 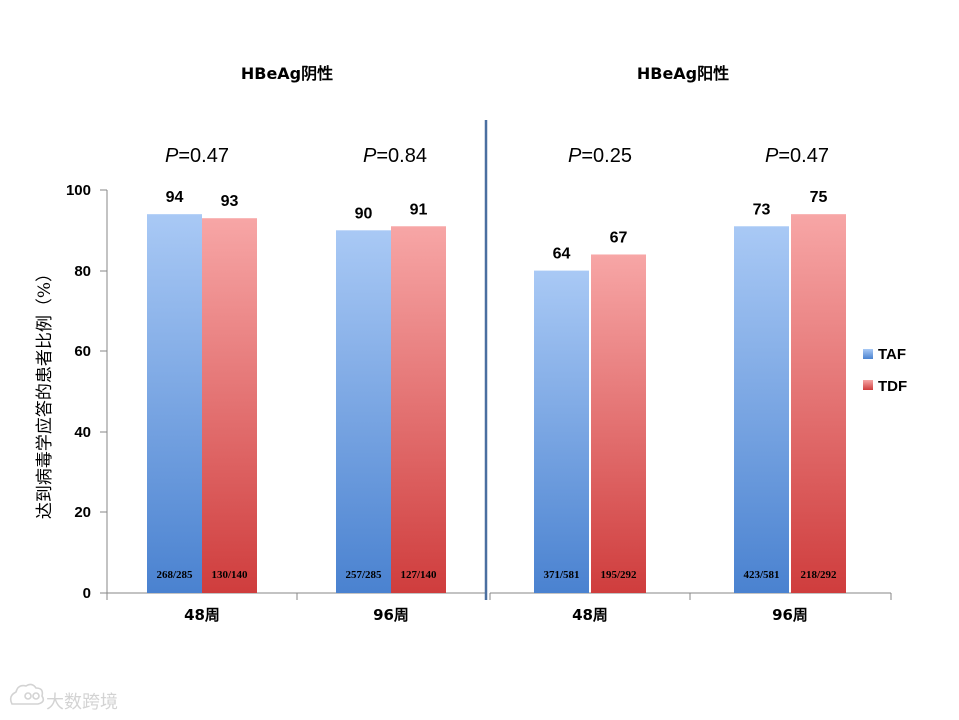 What do you see at coordinates (78, 190) in the screenshot?
I see `y-tick-label: 100` at bounding box center [78, 190].